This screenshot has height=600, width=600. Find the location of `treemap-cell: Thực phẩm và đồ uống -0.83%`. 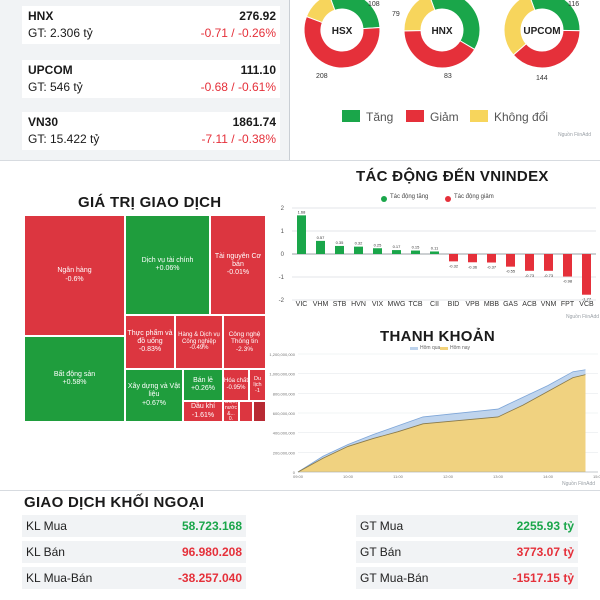

treemap-cell: Thực phẩm và đồ uống -0.83% is located at coordinates (150, 342).